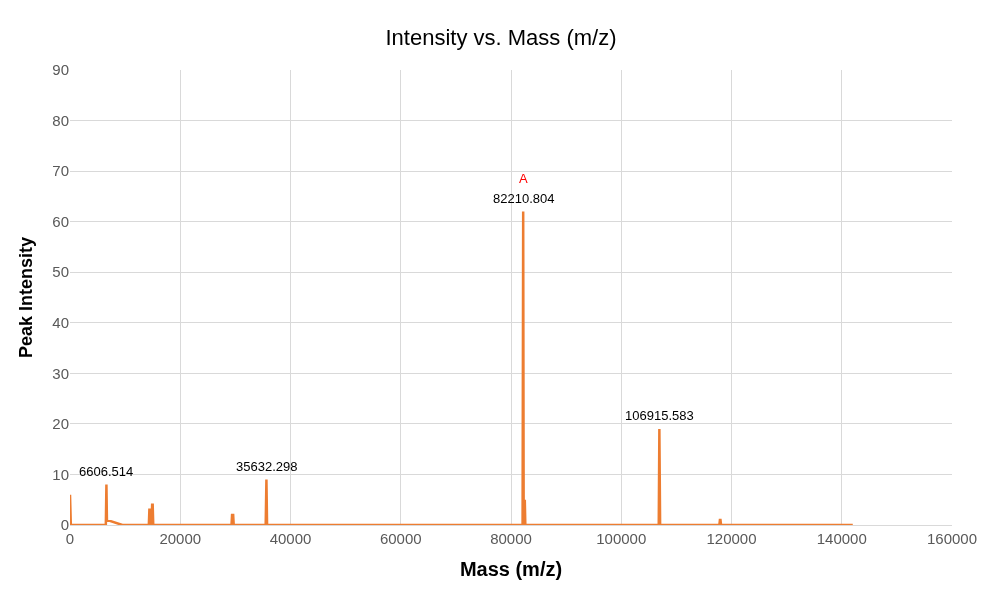 The image size is (1002, 595). What do you see at coordinates (64, 525) in the screenshot?
I see `y-tick-label: 0` at bounding box center [64, 525].